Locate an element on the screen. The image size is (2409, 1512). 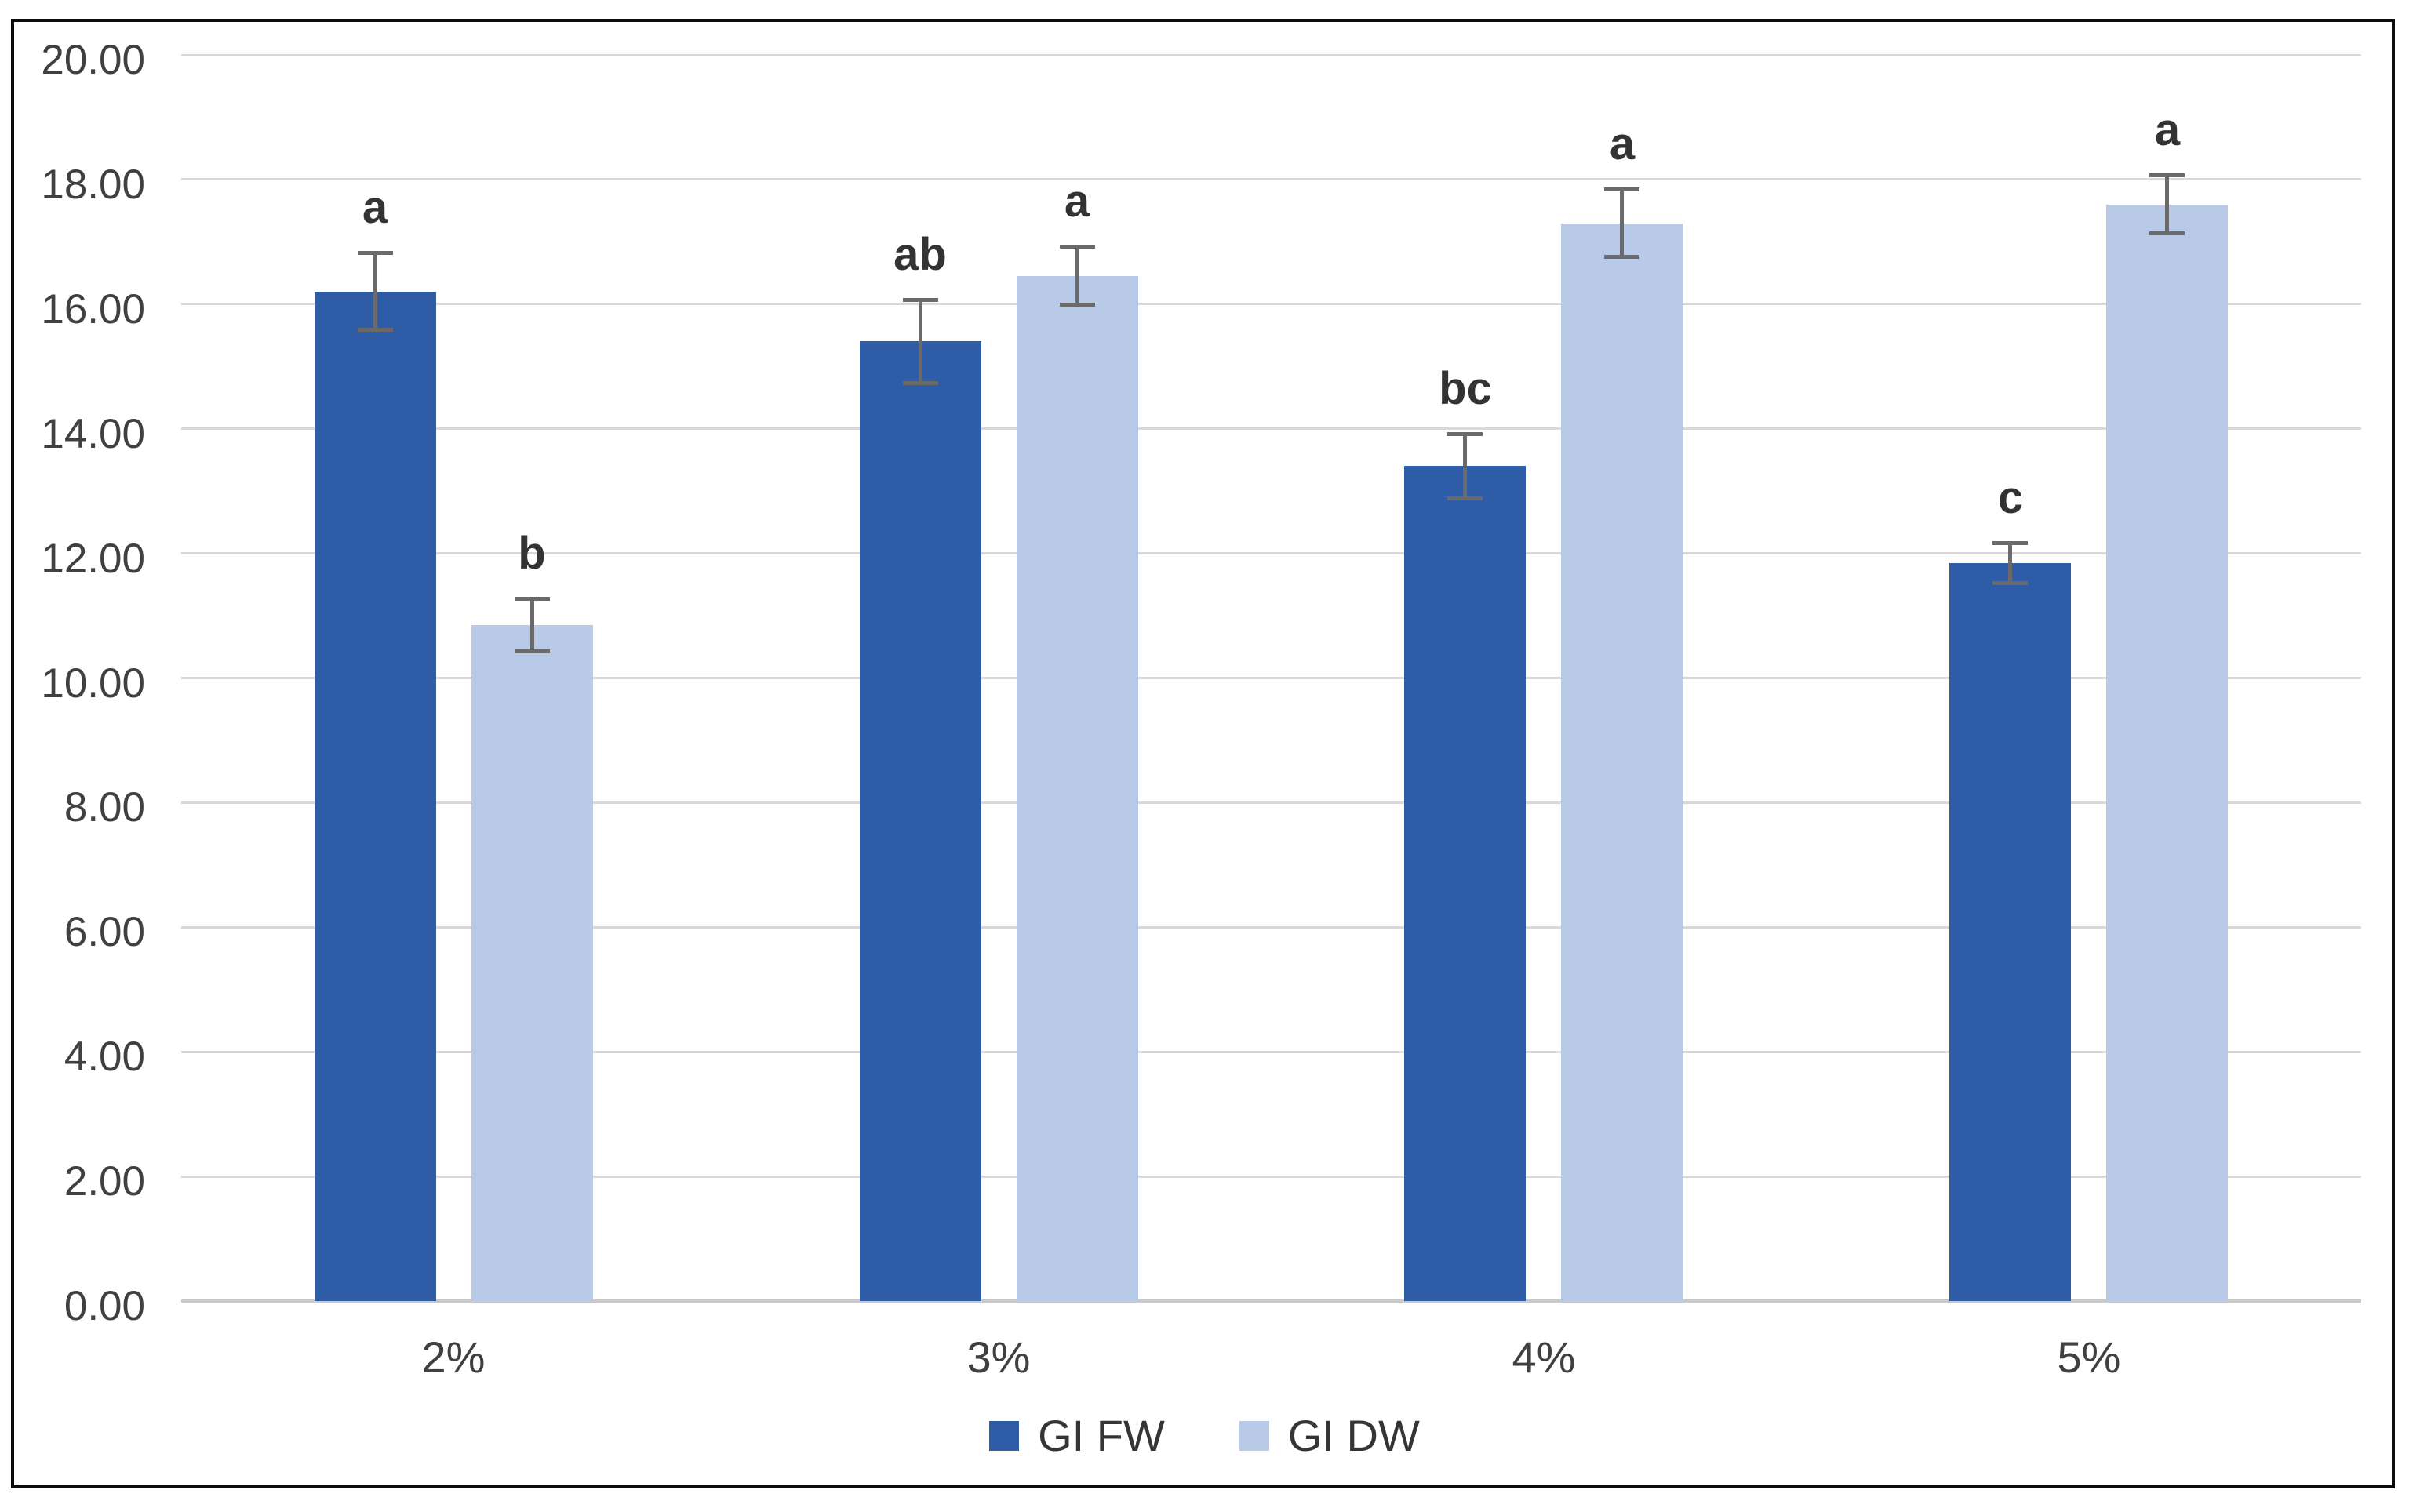
error-bar-gi-fw-5pct is located at coordinates (2010, 563).